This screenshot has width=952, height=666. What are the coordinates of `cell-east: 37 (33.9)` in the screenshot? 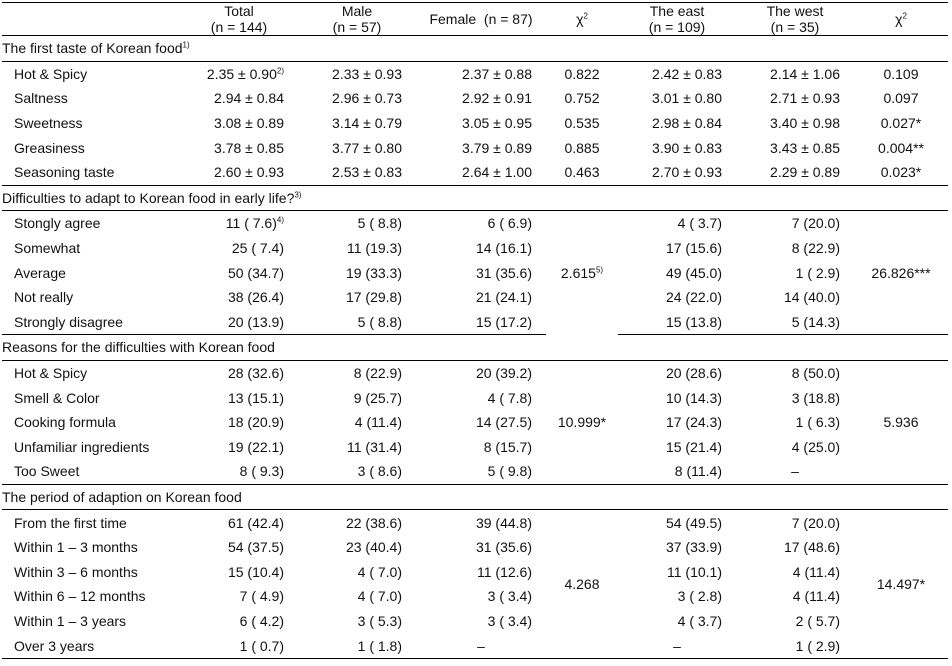 It's located at (693, 547).